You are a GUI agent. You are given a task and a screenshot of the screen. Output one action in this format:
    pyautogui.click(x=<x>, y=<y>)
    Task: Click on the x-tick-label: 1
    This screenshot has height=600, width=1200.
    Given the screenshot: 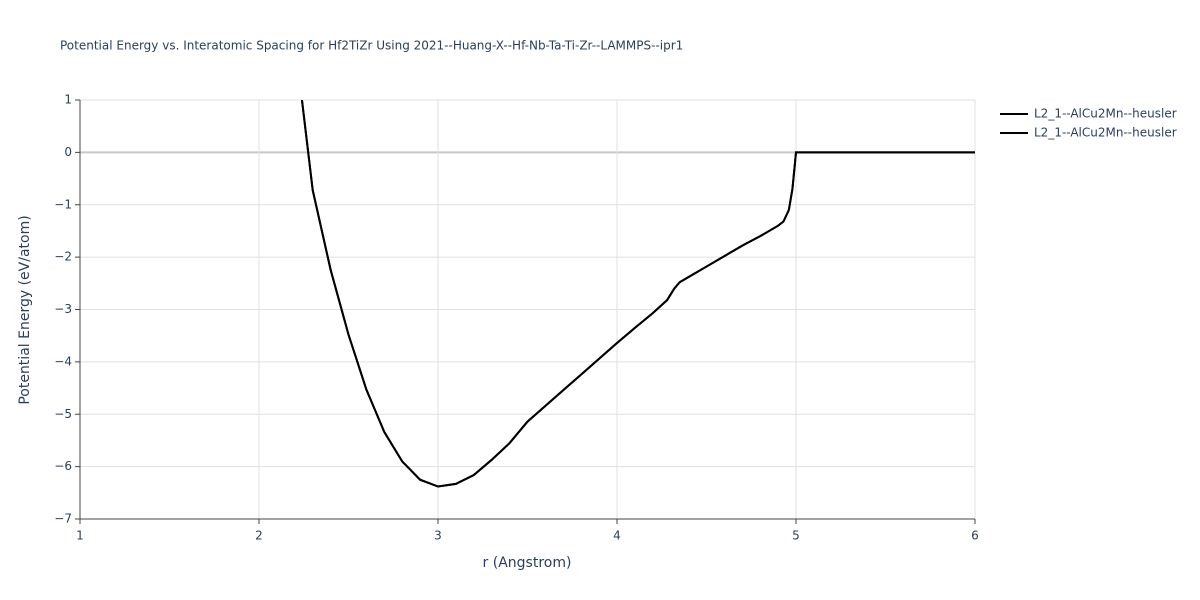 What is the action you would take?
    pyautogui.click(x=80, y=536)
    